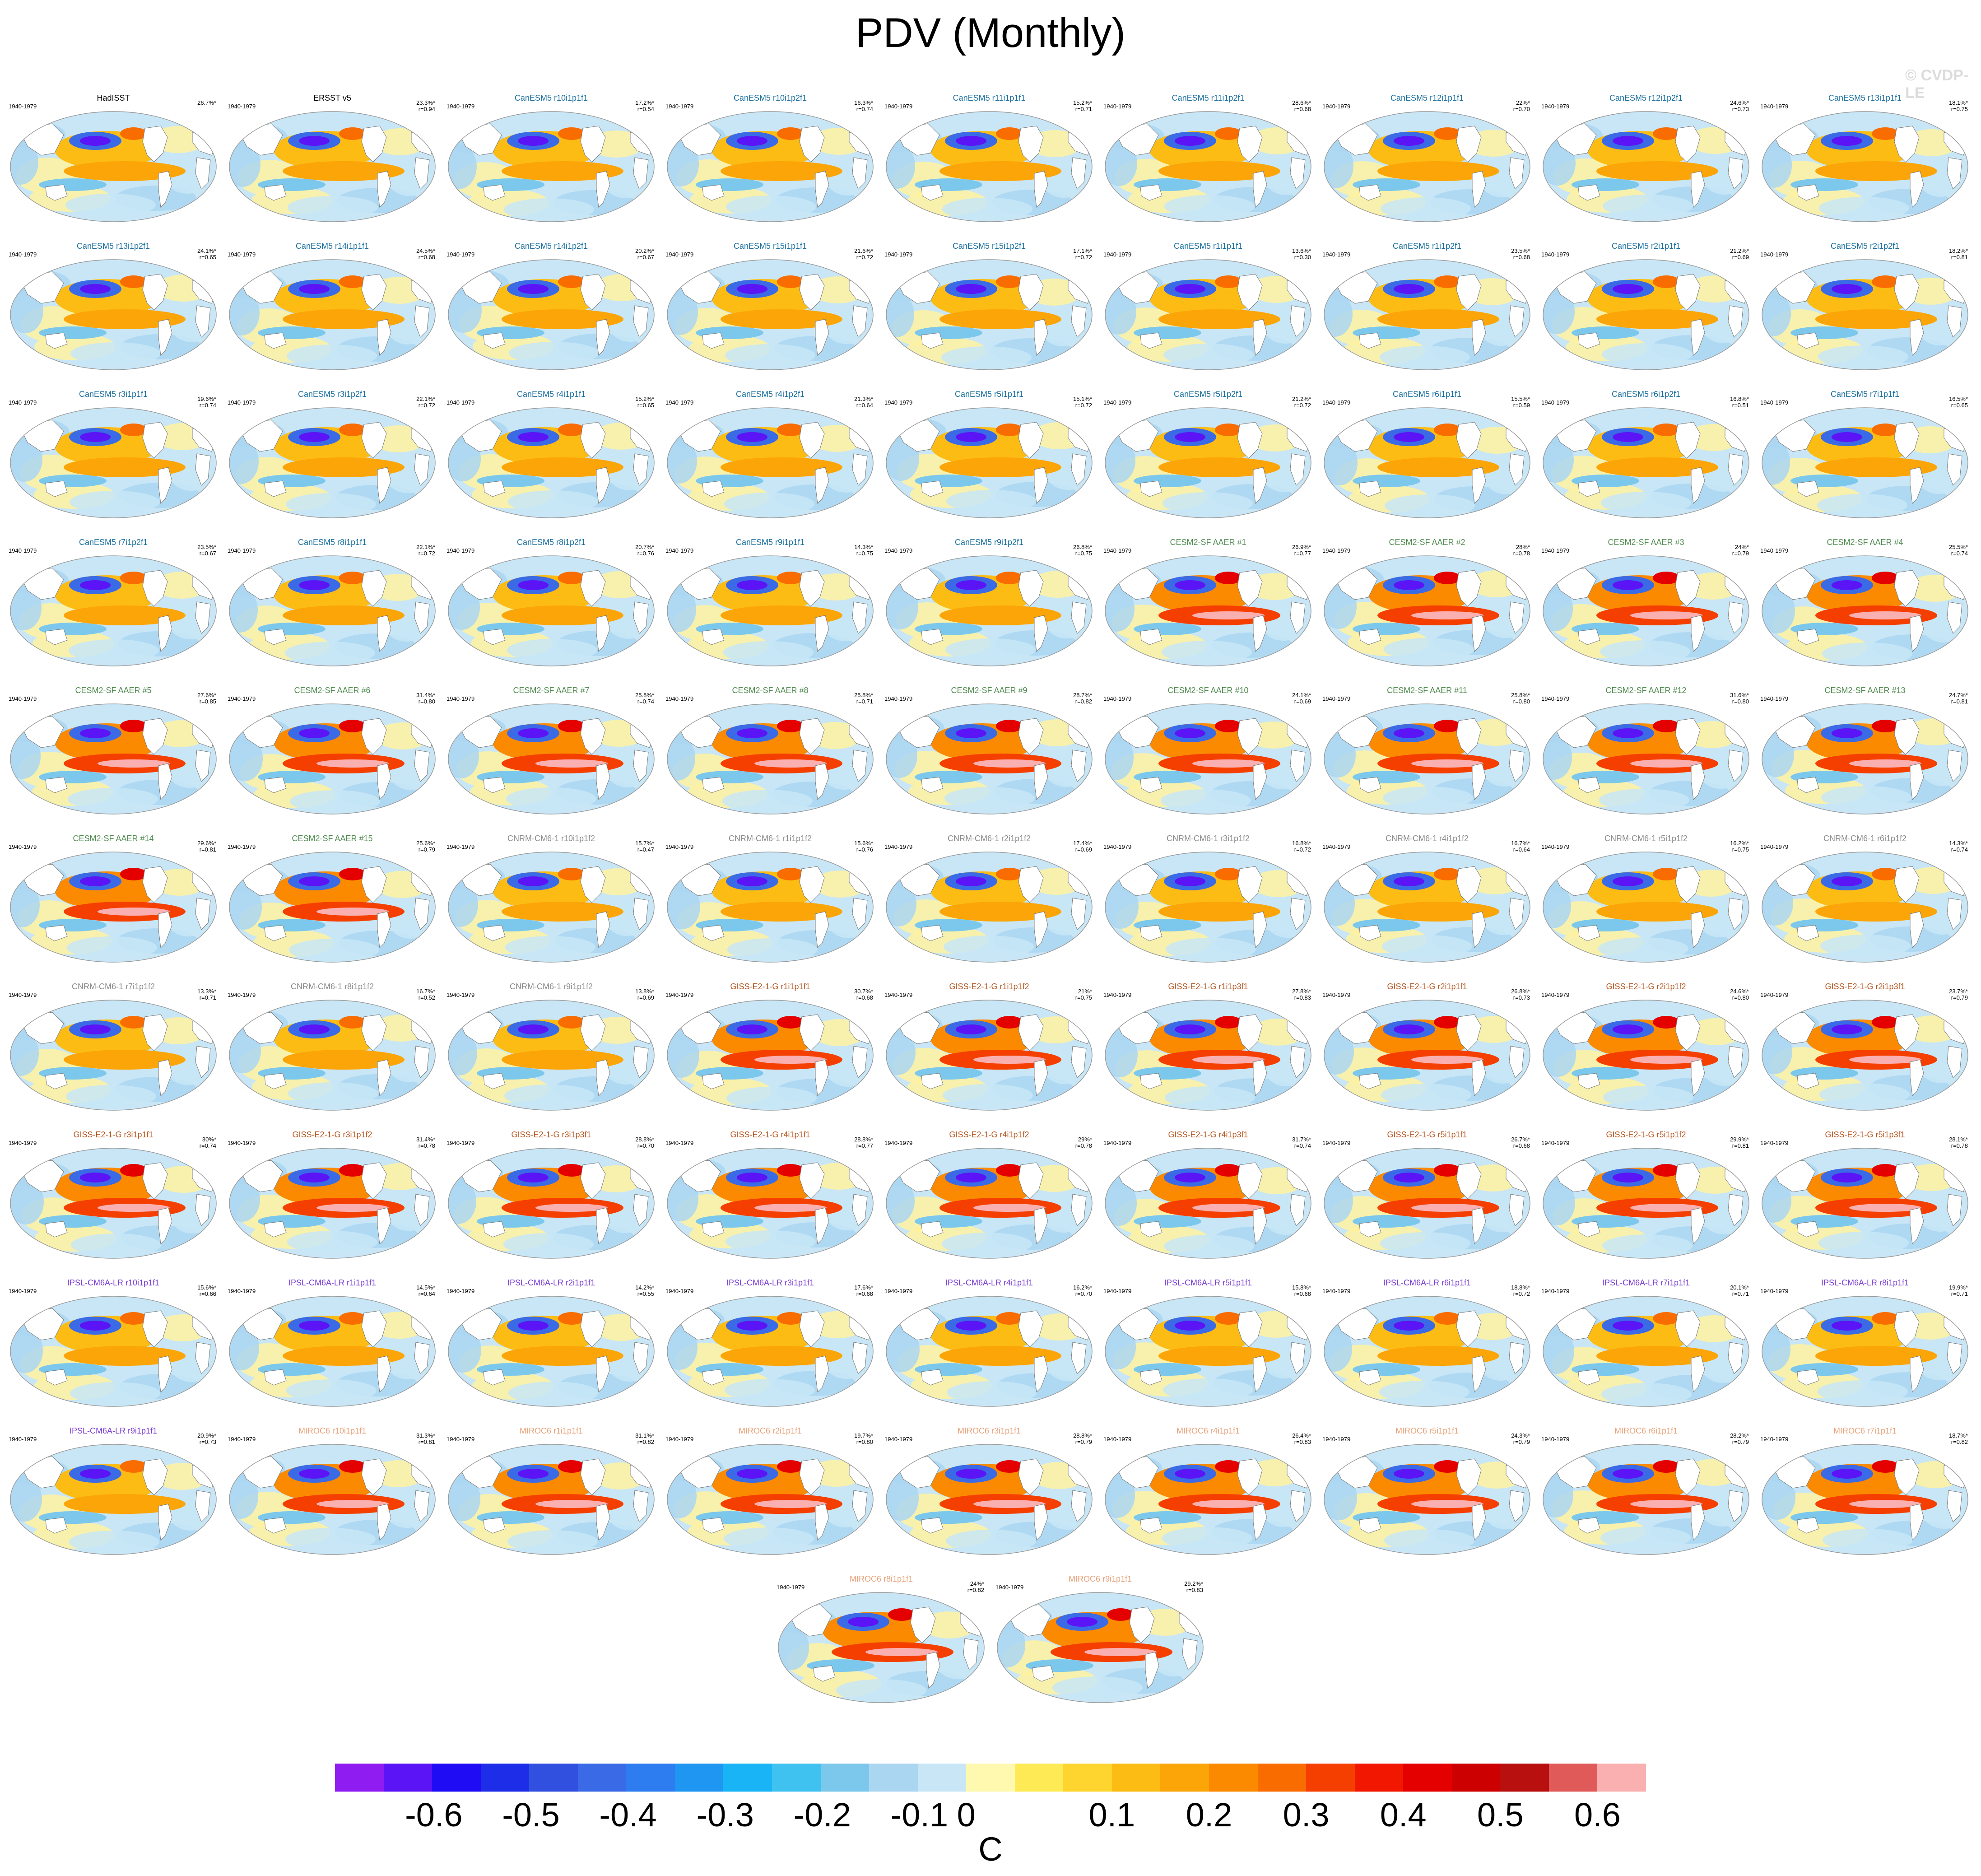  I want to click on map-panel: CESM2-SF AAER #5 1940-1979 27.6%* r=0.85, so click(113, 752).